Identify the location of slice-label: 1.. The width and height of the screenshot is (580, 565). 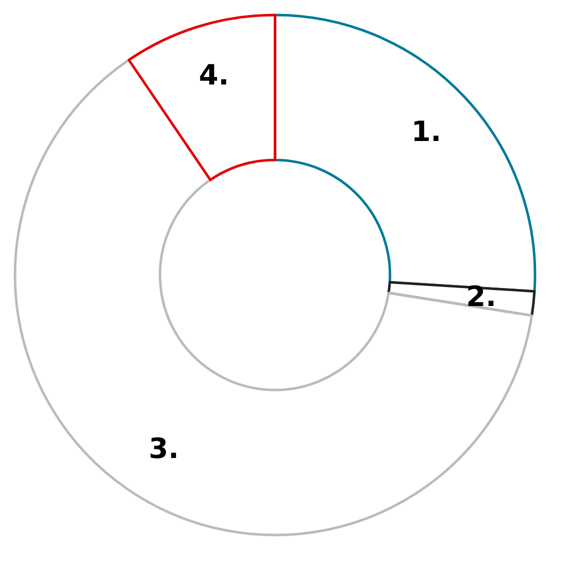
(426, 131).